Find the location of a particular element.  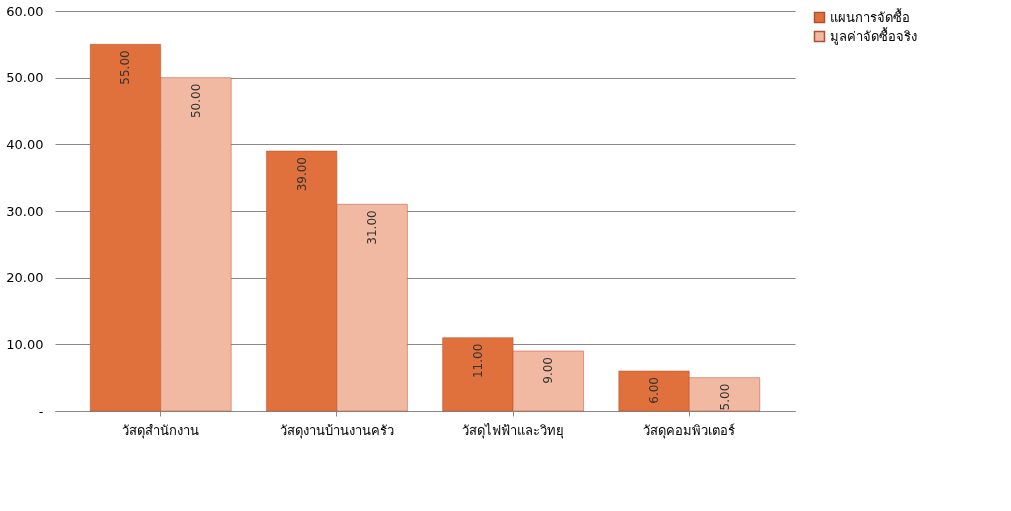

y-tick-label: 50.00 is located at coordinates (25, 78).